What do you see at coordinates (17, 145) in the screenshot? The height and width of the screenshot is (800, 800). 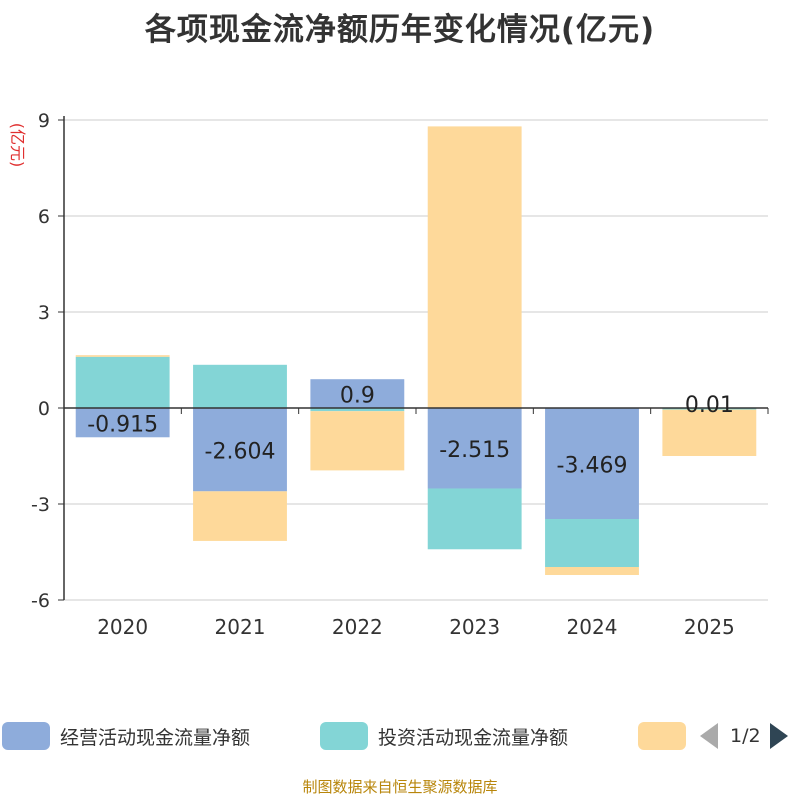 I see `y-axis-label: (亿元)` at bounding box center [17, 145].